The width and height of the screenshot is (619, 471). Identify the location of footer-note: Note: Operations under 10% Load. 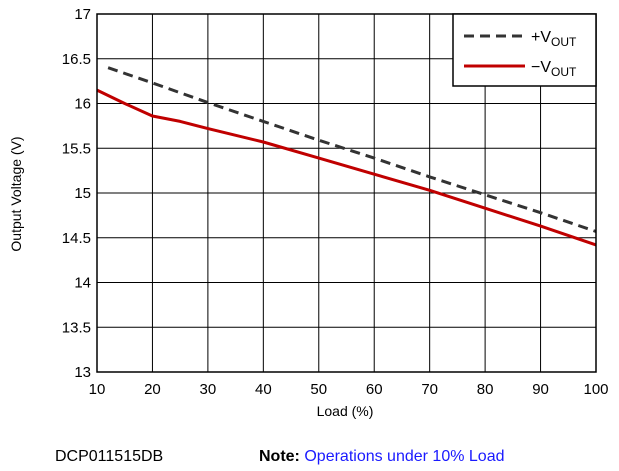
(381, 457).